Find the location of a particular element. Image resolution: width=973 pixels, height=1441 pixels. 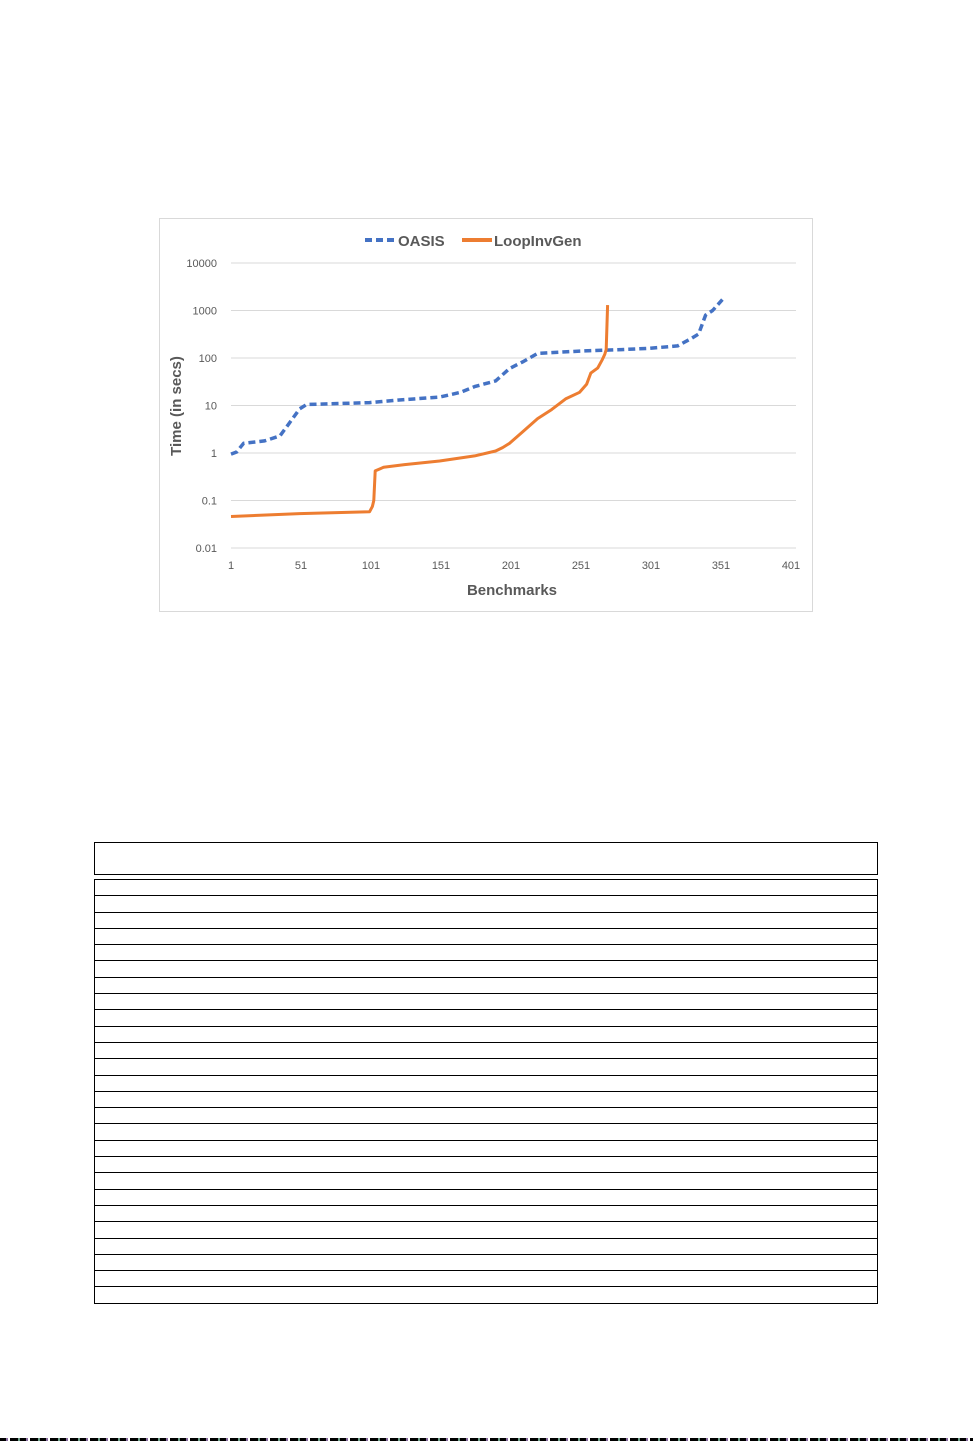

oasis-series-line is located at coordinates (477, 377).